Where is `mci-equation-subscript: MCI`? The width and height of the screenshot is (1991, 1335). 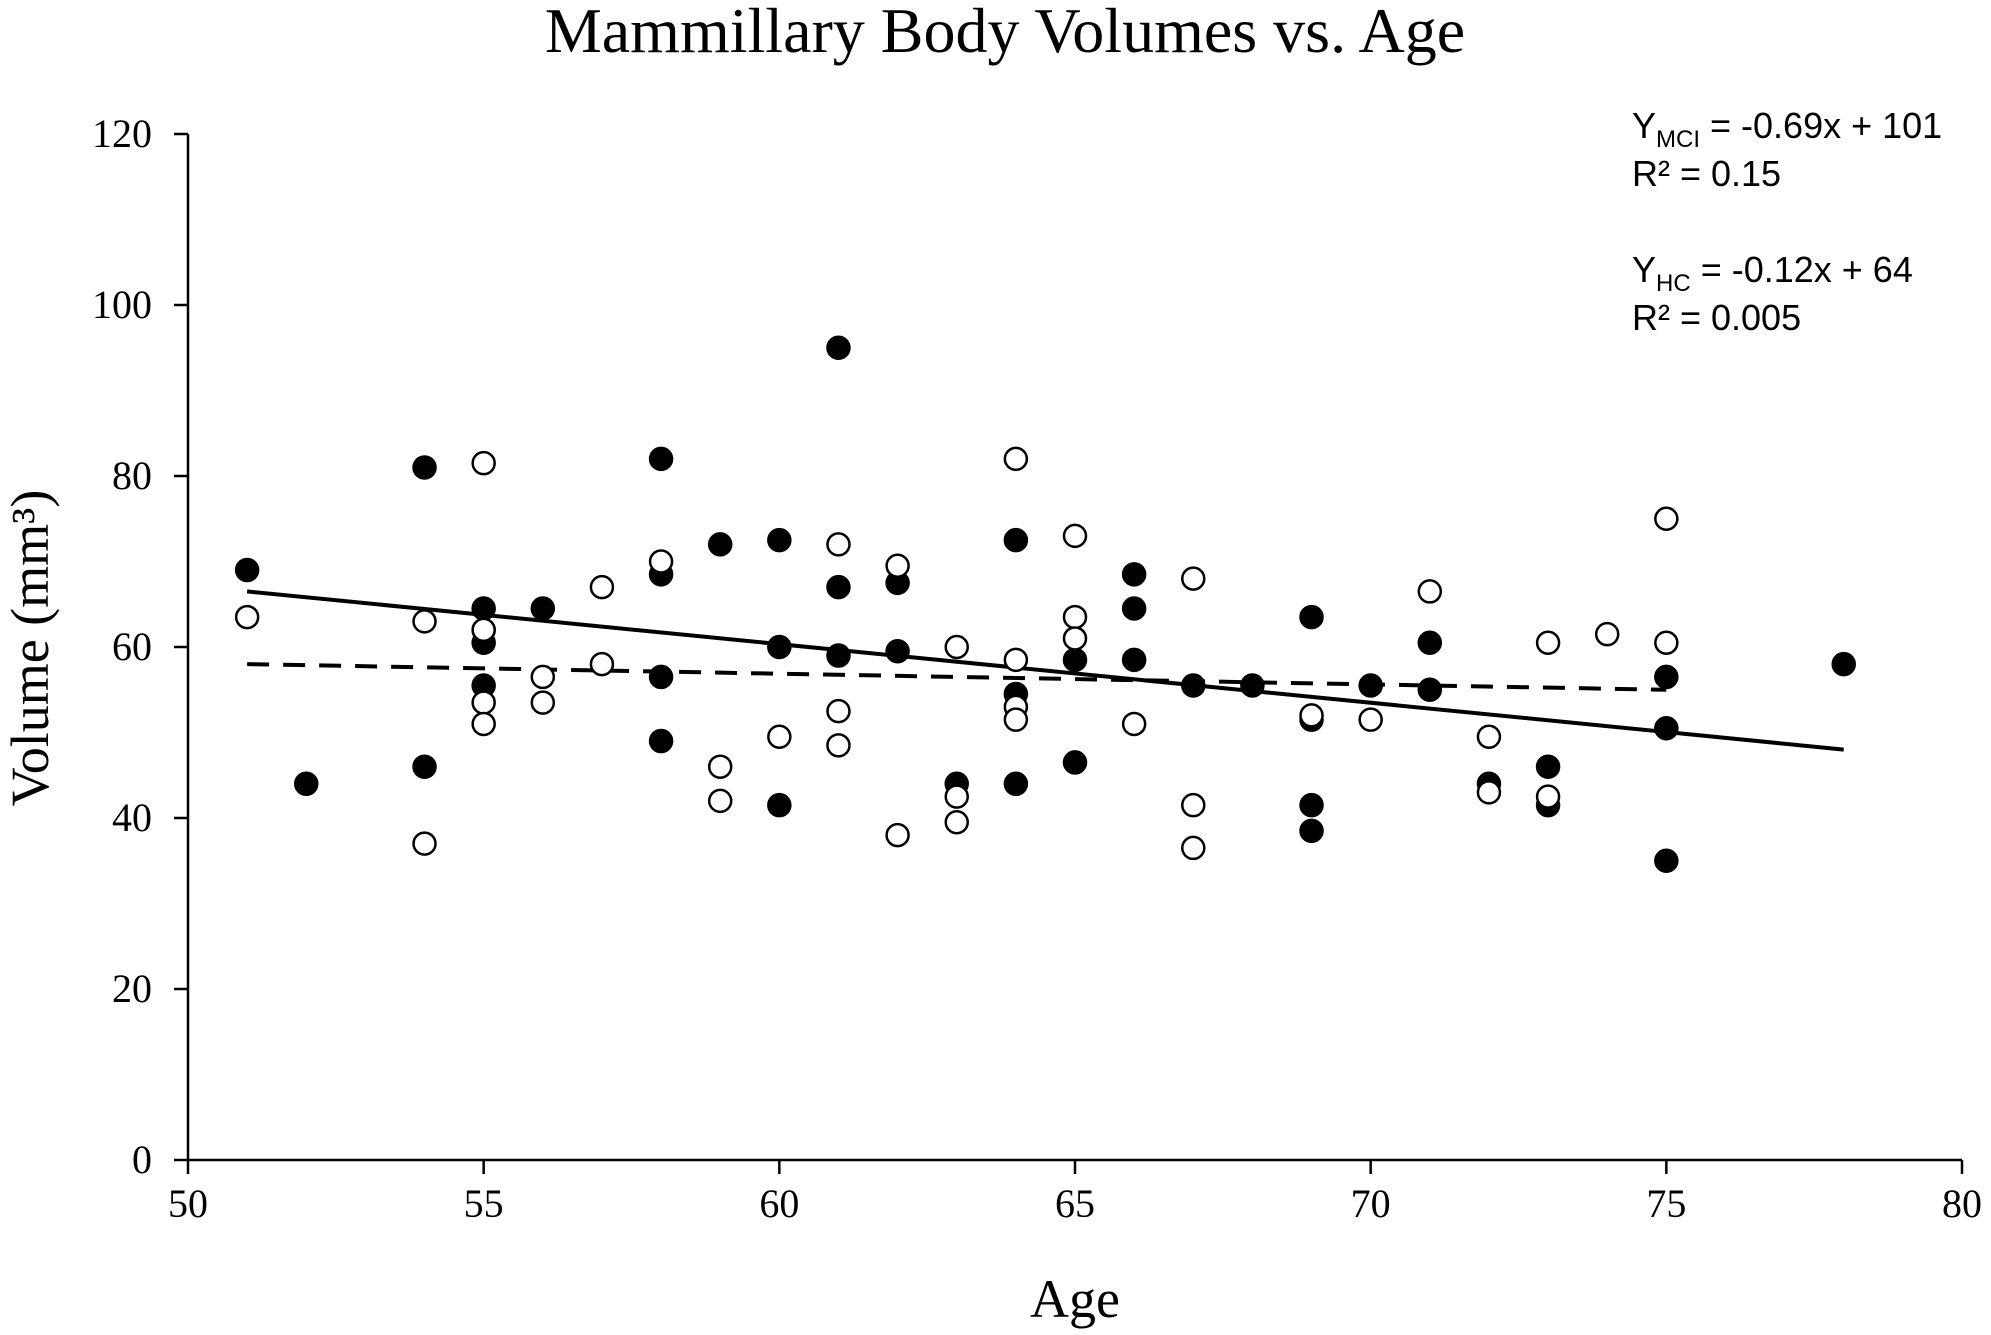 mci-equation-subscript: MCI is located at coordinates (1678, 139).